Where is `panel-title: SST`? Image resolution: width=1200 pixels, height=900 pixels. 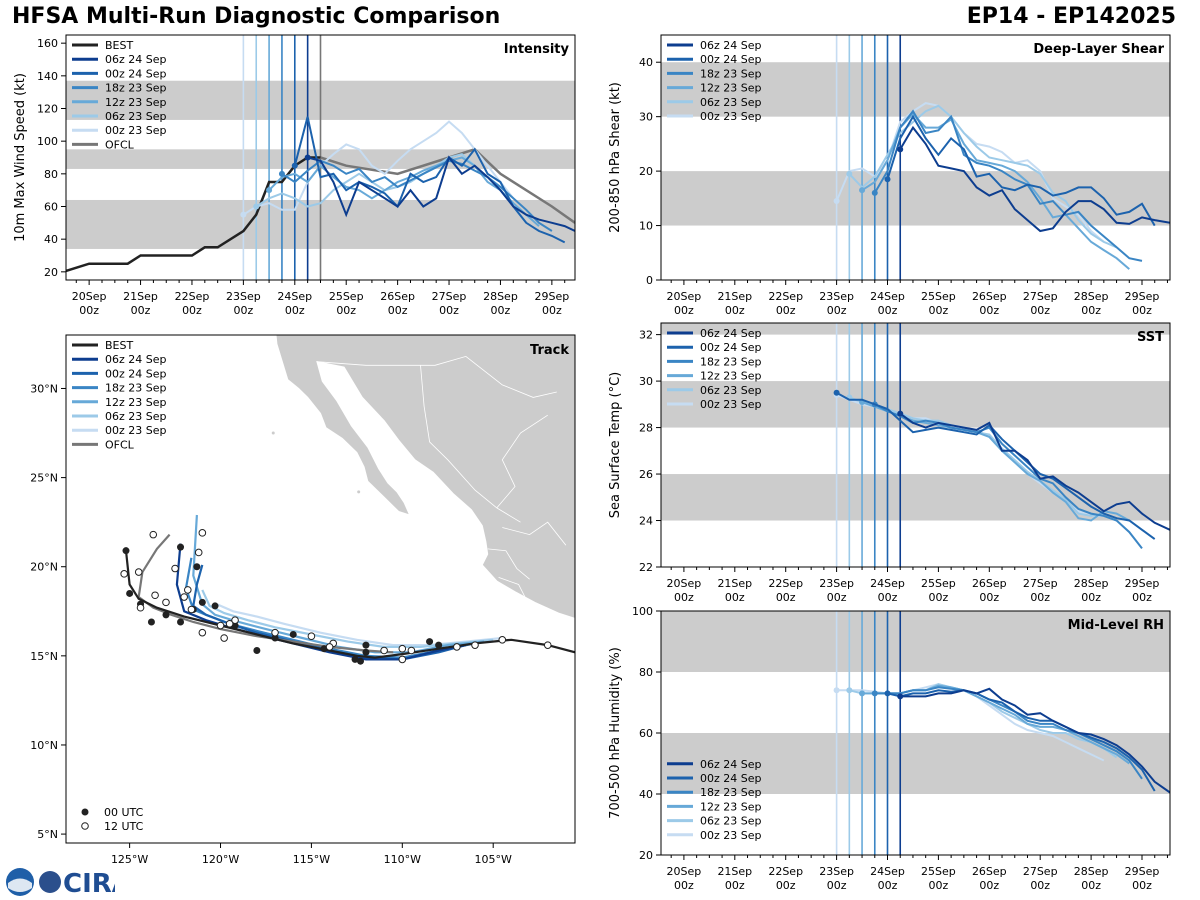
panel-title: SST is located at coordinates (1150, 337).